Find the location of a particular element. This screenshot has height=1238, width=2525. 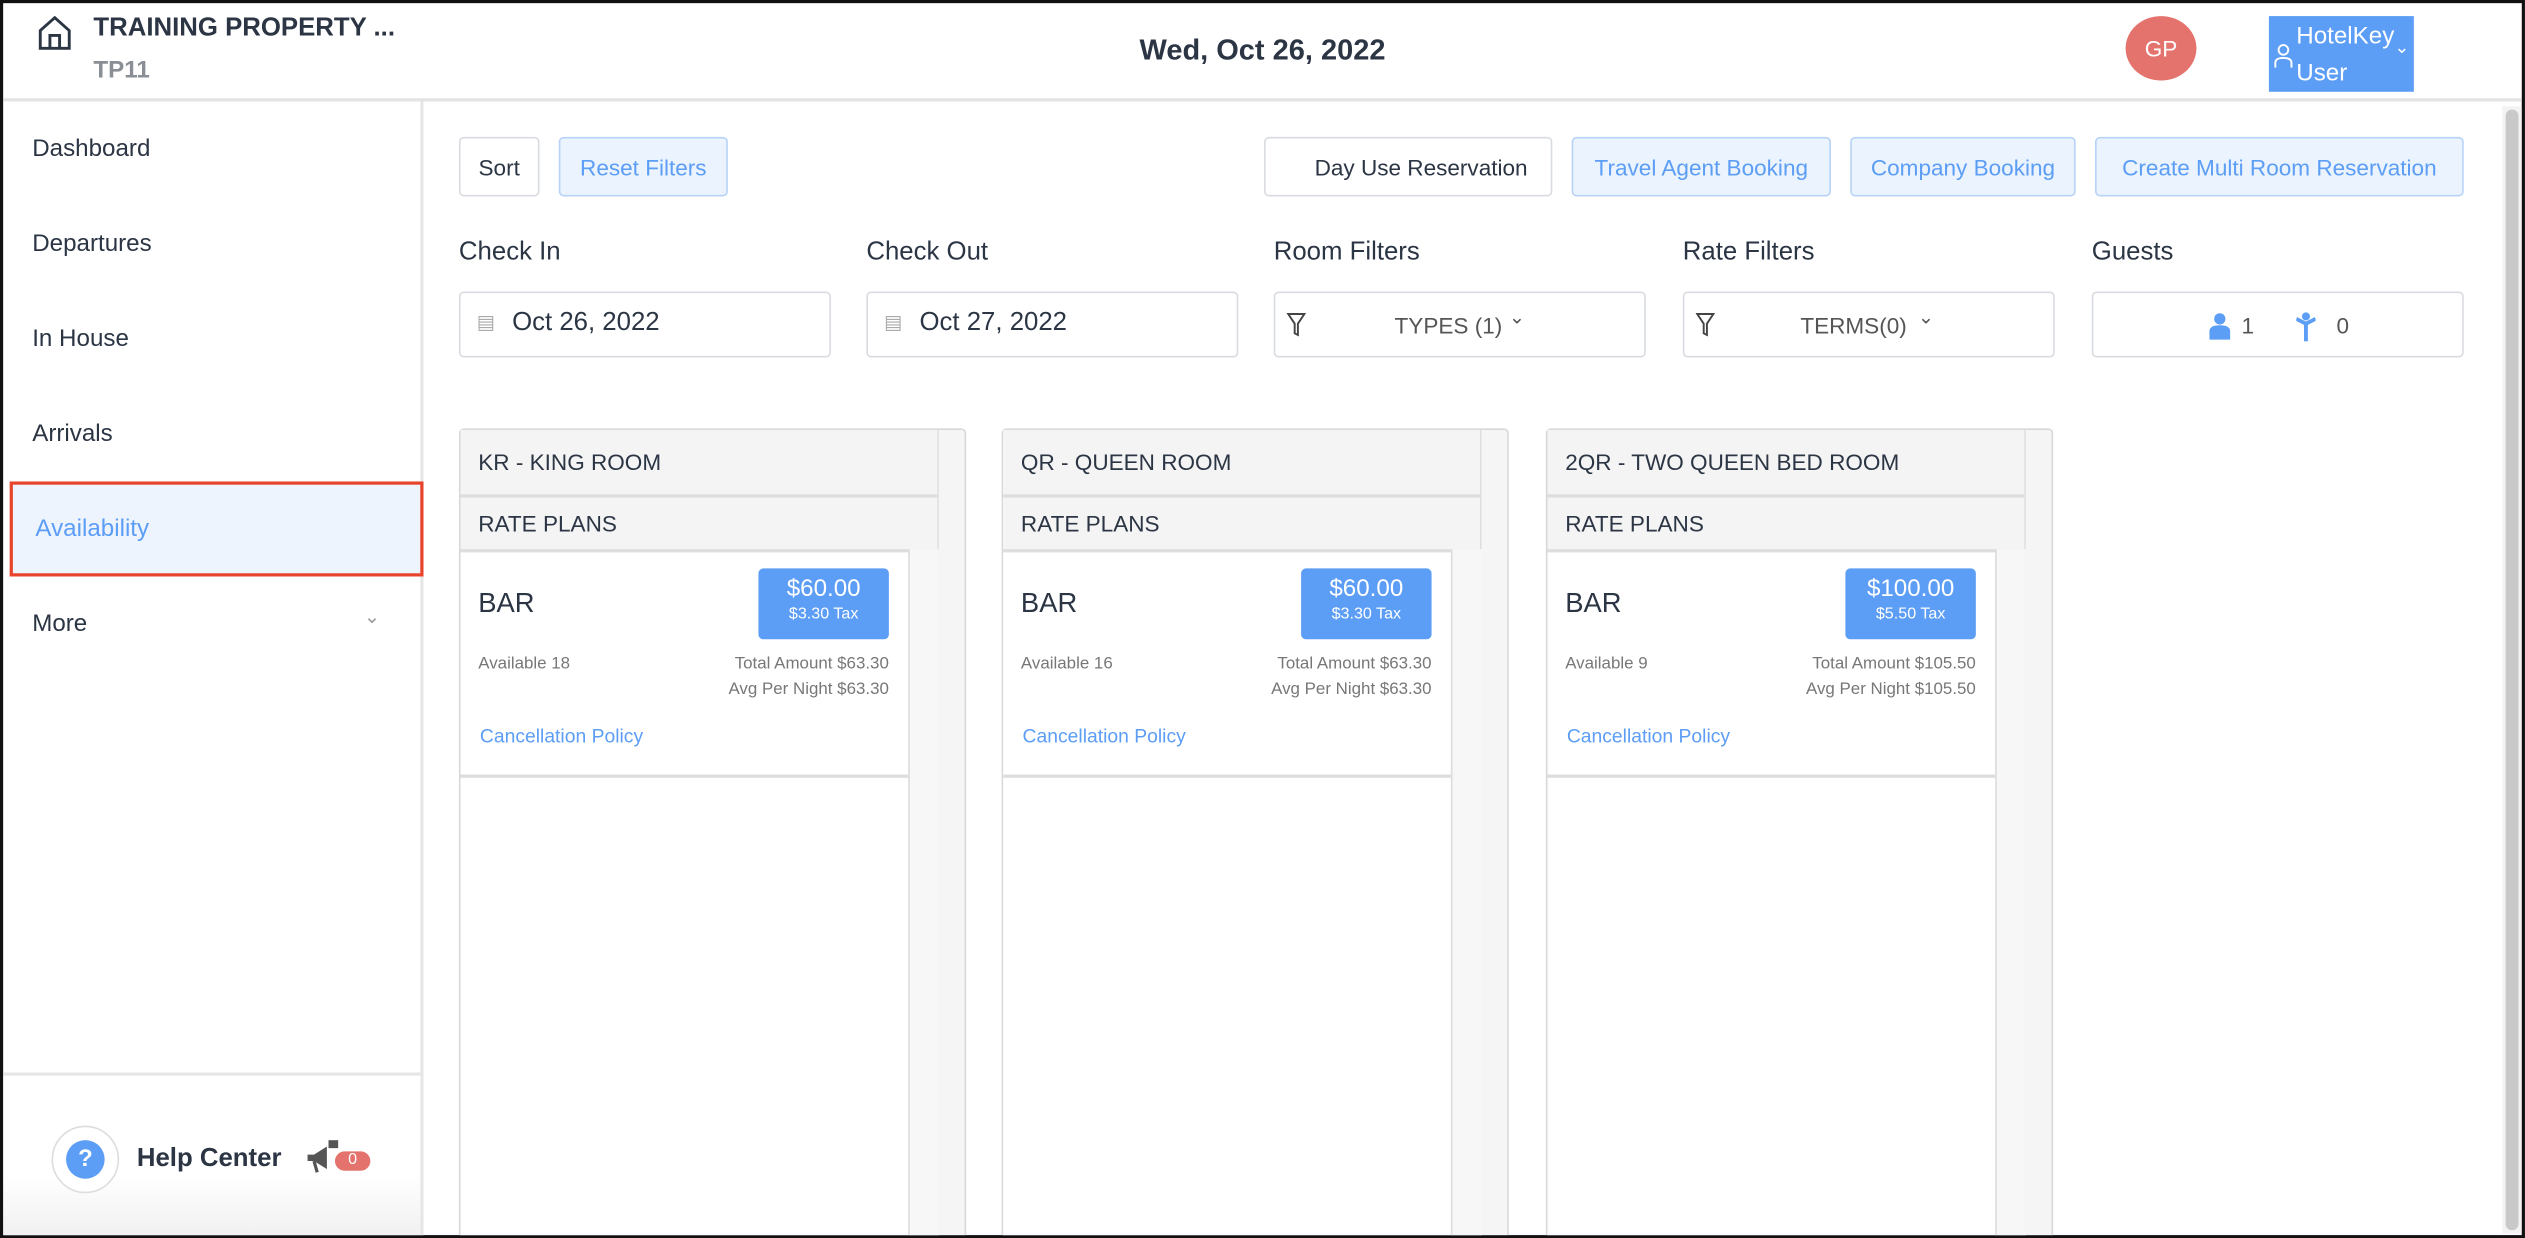

notification-badge: 0 is located at coordinates (352, 1161).